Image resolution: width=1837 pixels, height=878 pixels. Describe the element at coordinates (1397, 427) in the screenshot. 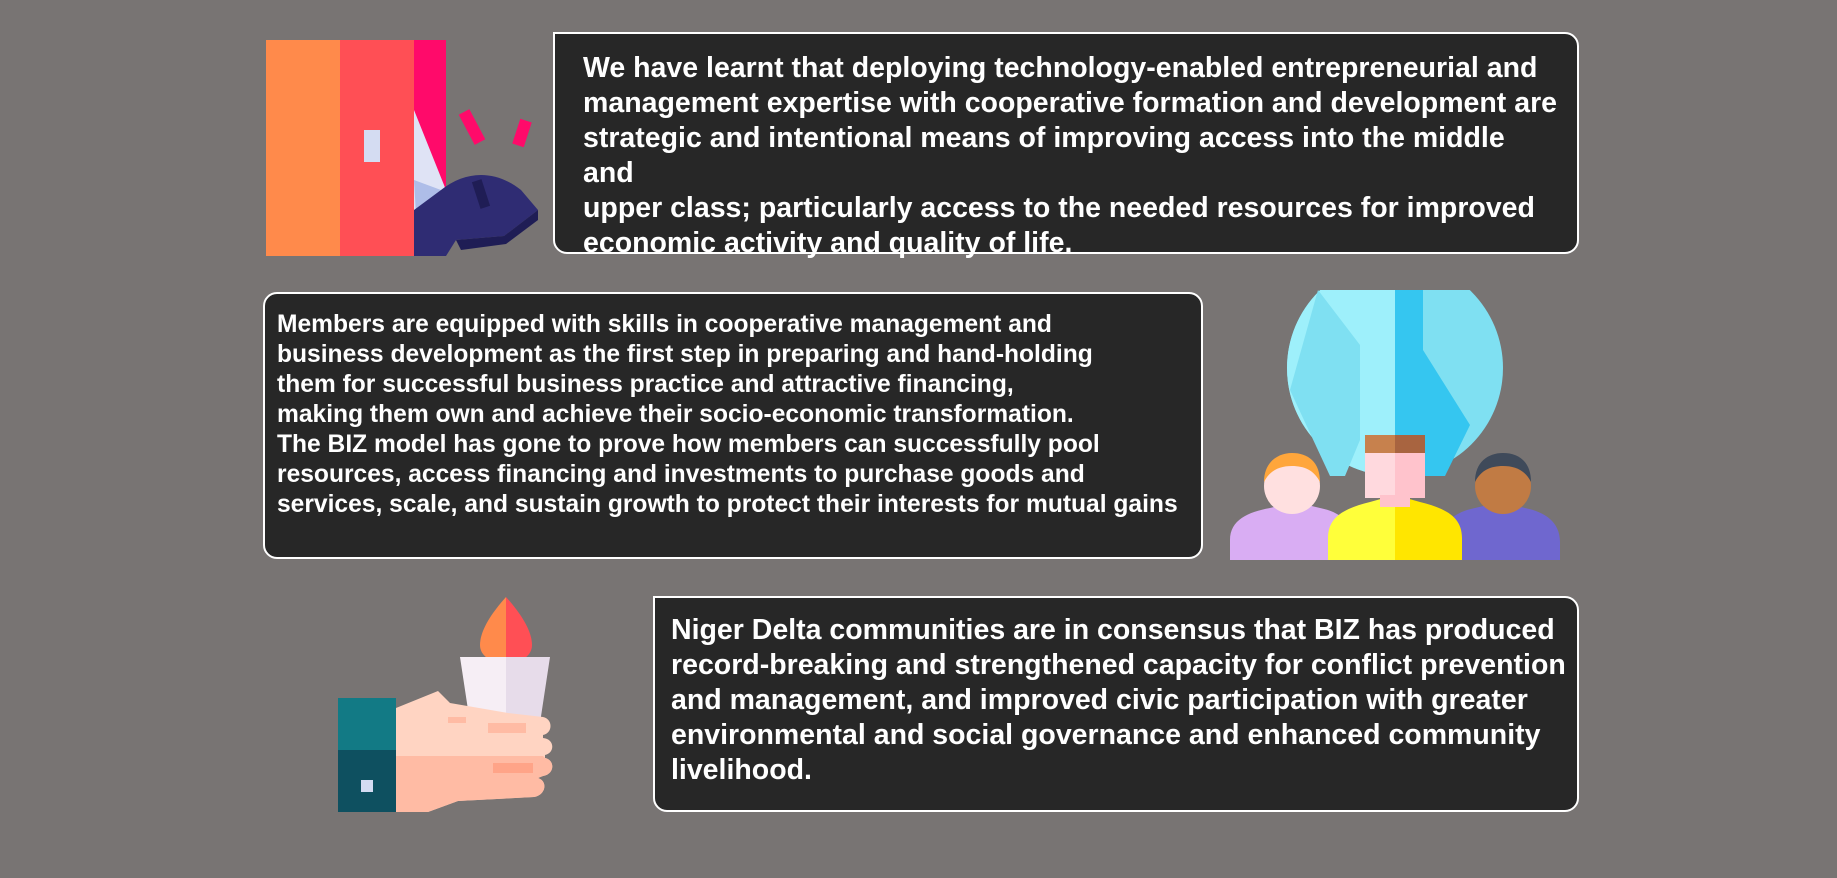

I see `global-team-icon` at that location.